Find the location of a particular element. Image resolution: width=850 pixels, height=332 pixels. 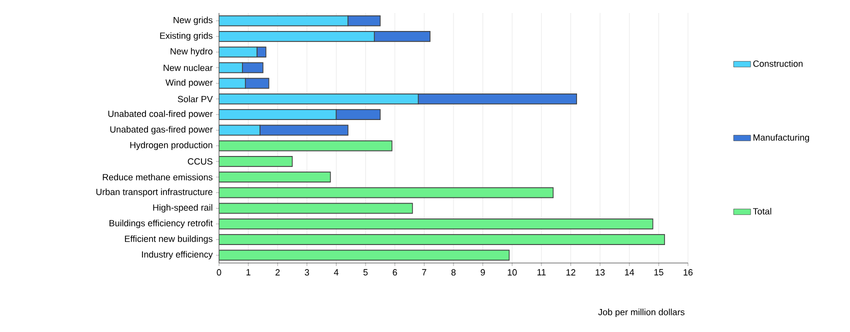

x-tick-label: 8 is located at coordinates (453, 272).